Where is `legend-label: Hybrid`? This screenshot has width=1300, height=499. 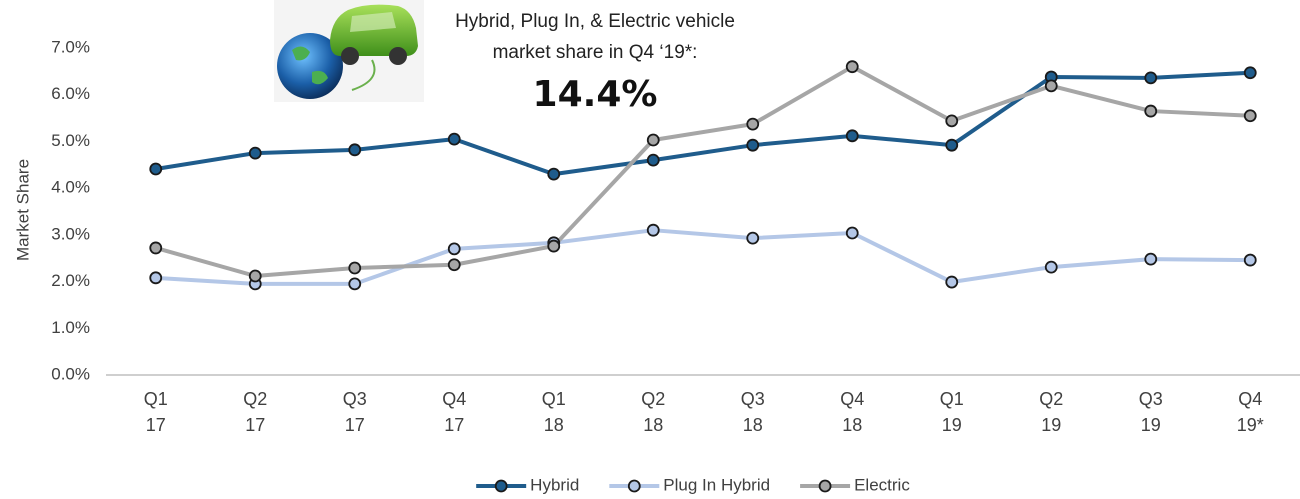 legend-label: Hybrid is located at coordinates (554, 484).